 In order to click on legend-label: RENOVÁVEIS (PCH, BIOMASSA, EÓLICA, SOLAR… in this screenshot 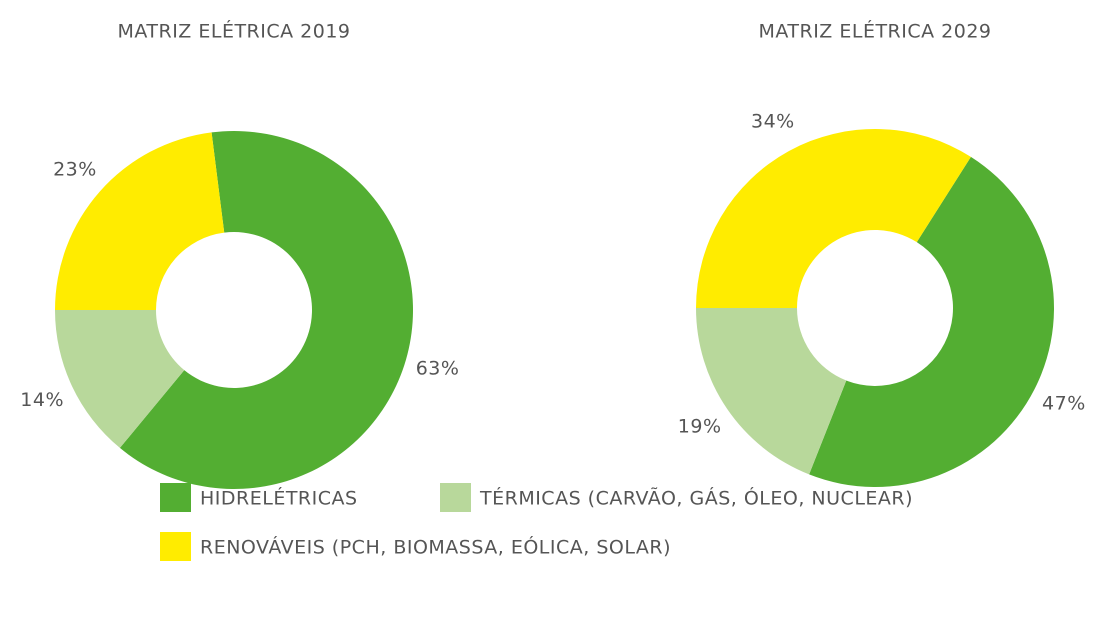, I will do `click(435, 547)`.